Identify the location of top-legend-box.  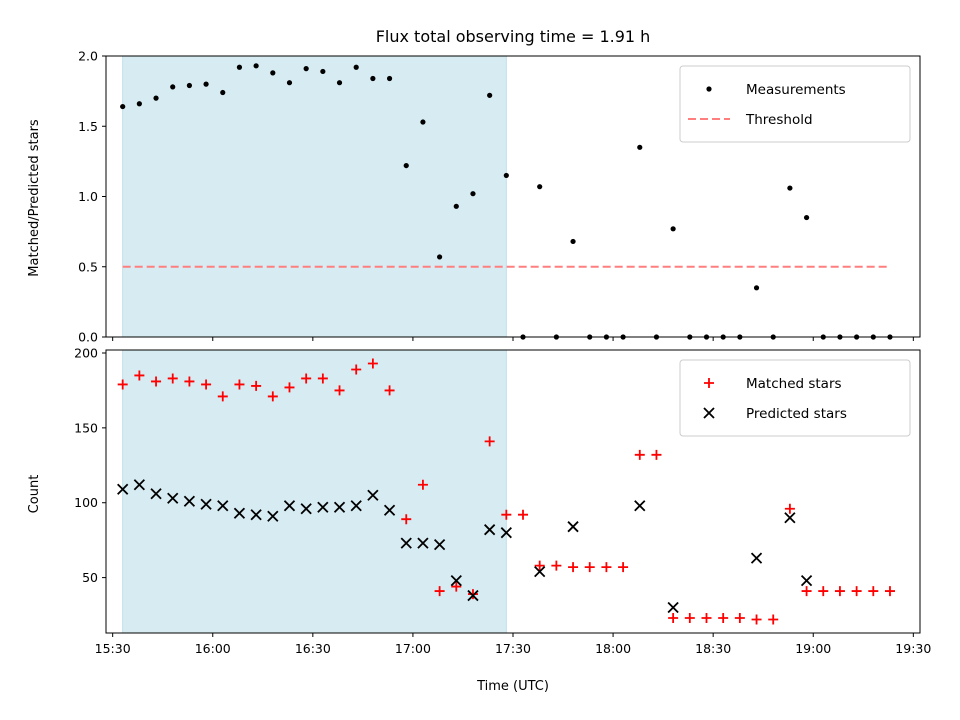
(795, 104).